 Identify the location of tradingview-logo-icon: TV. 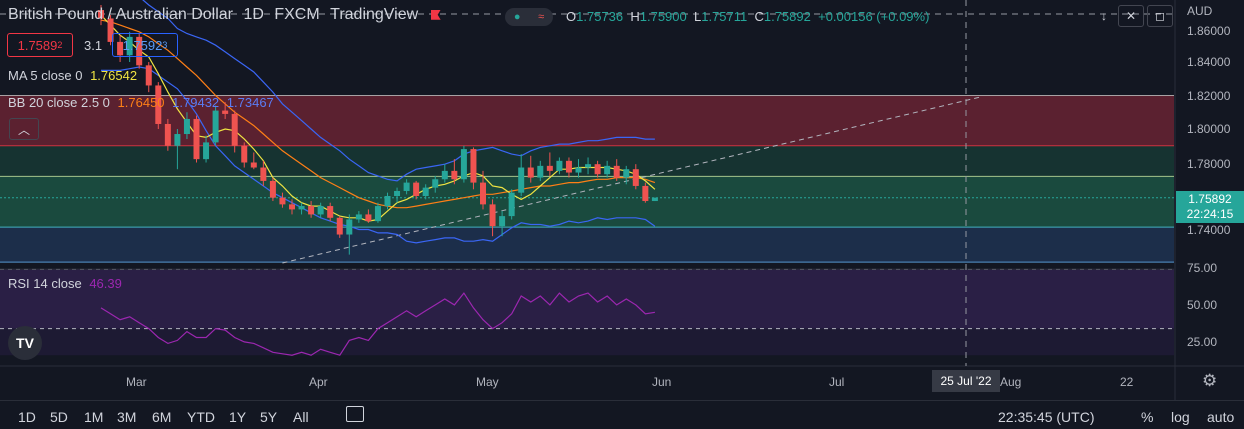
(25, 343).